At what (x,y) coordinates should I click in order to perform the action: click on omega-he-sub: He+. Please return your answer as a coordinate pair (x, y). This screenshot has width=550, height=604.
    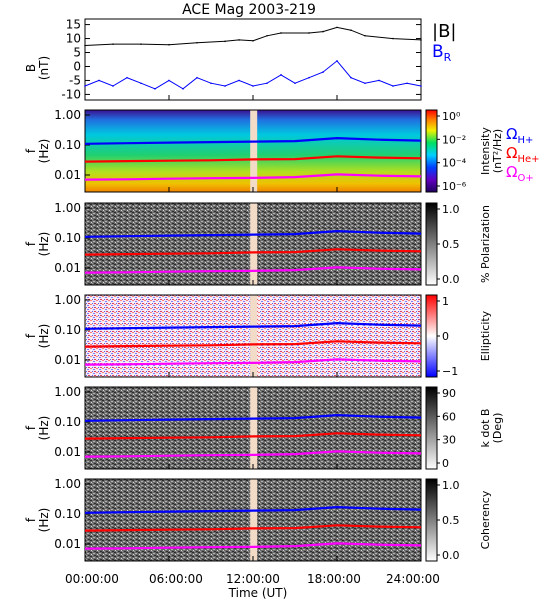
    Looking at the image, I should click on (528, 159).